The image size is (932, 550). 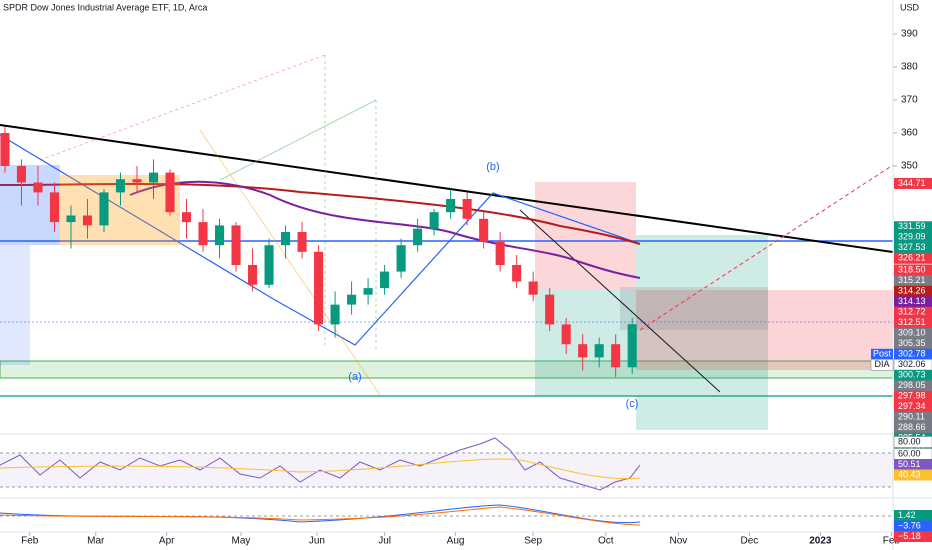 What do you see at coordinates (30, 541) in the screenshot?
I see `x-tick-label: Feb` at bounding box center [30, 541].